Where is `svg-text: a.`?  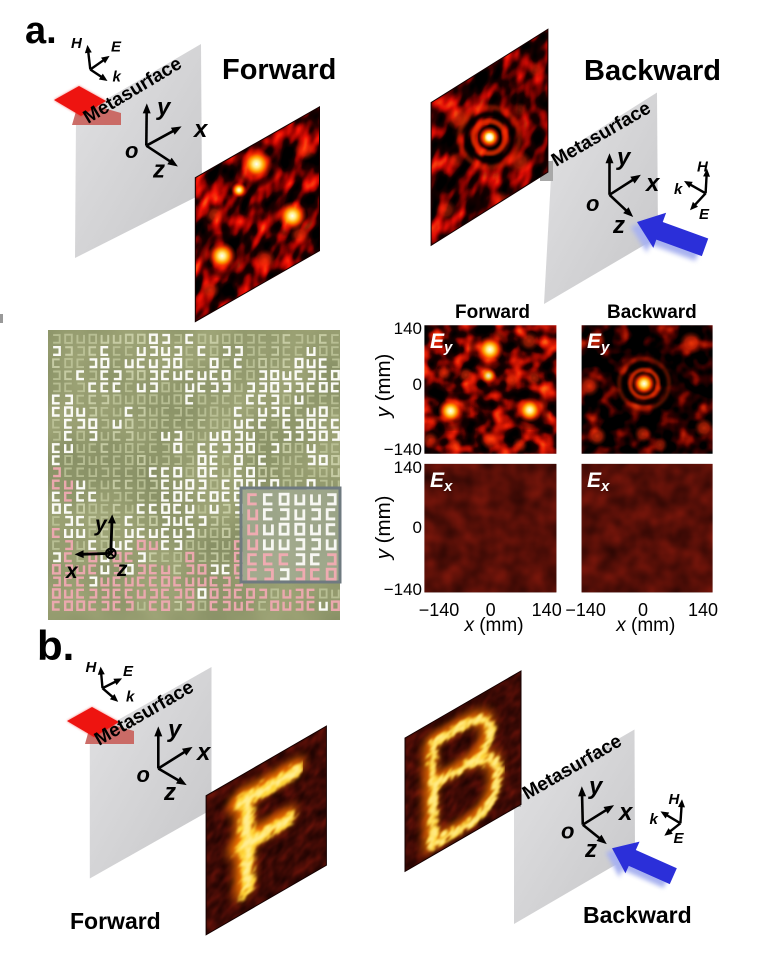
svg-text: a. is located at coordinates (41, 31).